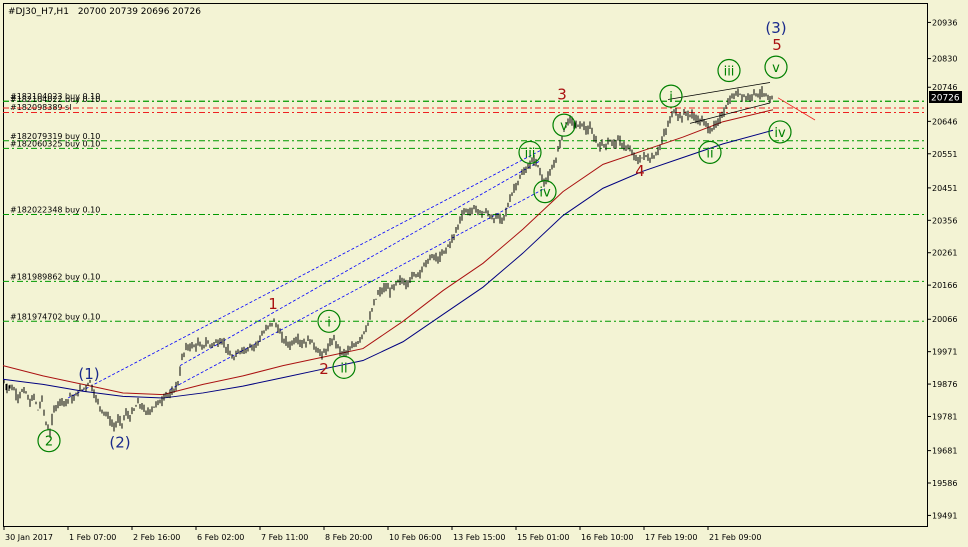  Describe the element at coordinates (944, 253) in the screenshot. I see `y-tick-label: 20261` at that location.